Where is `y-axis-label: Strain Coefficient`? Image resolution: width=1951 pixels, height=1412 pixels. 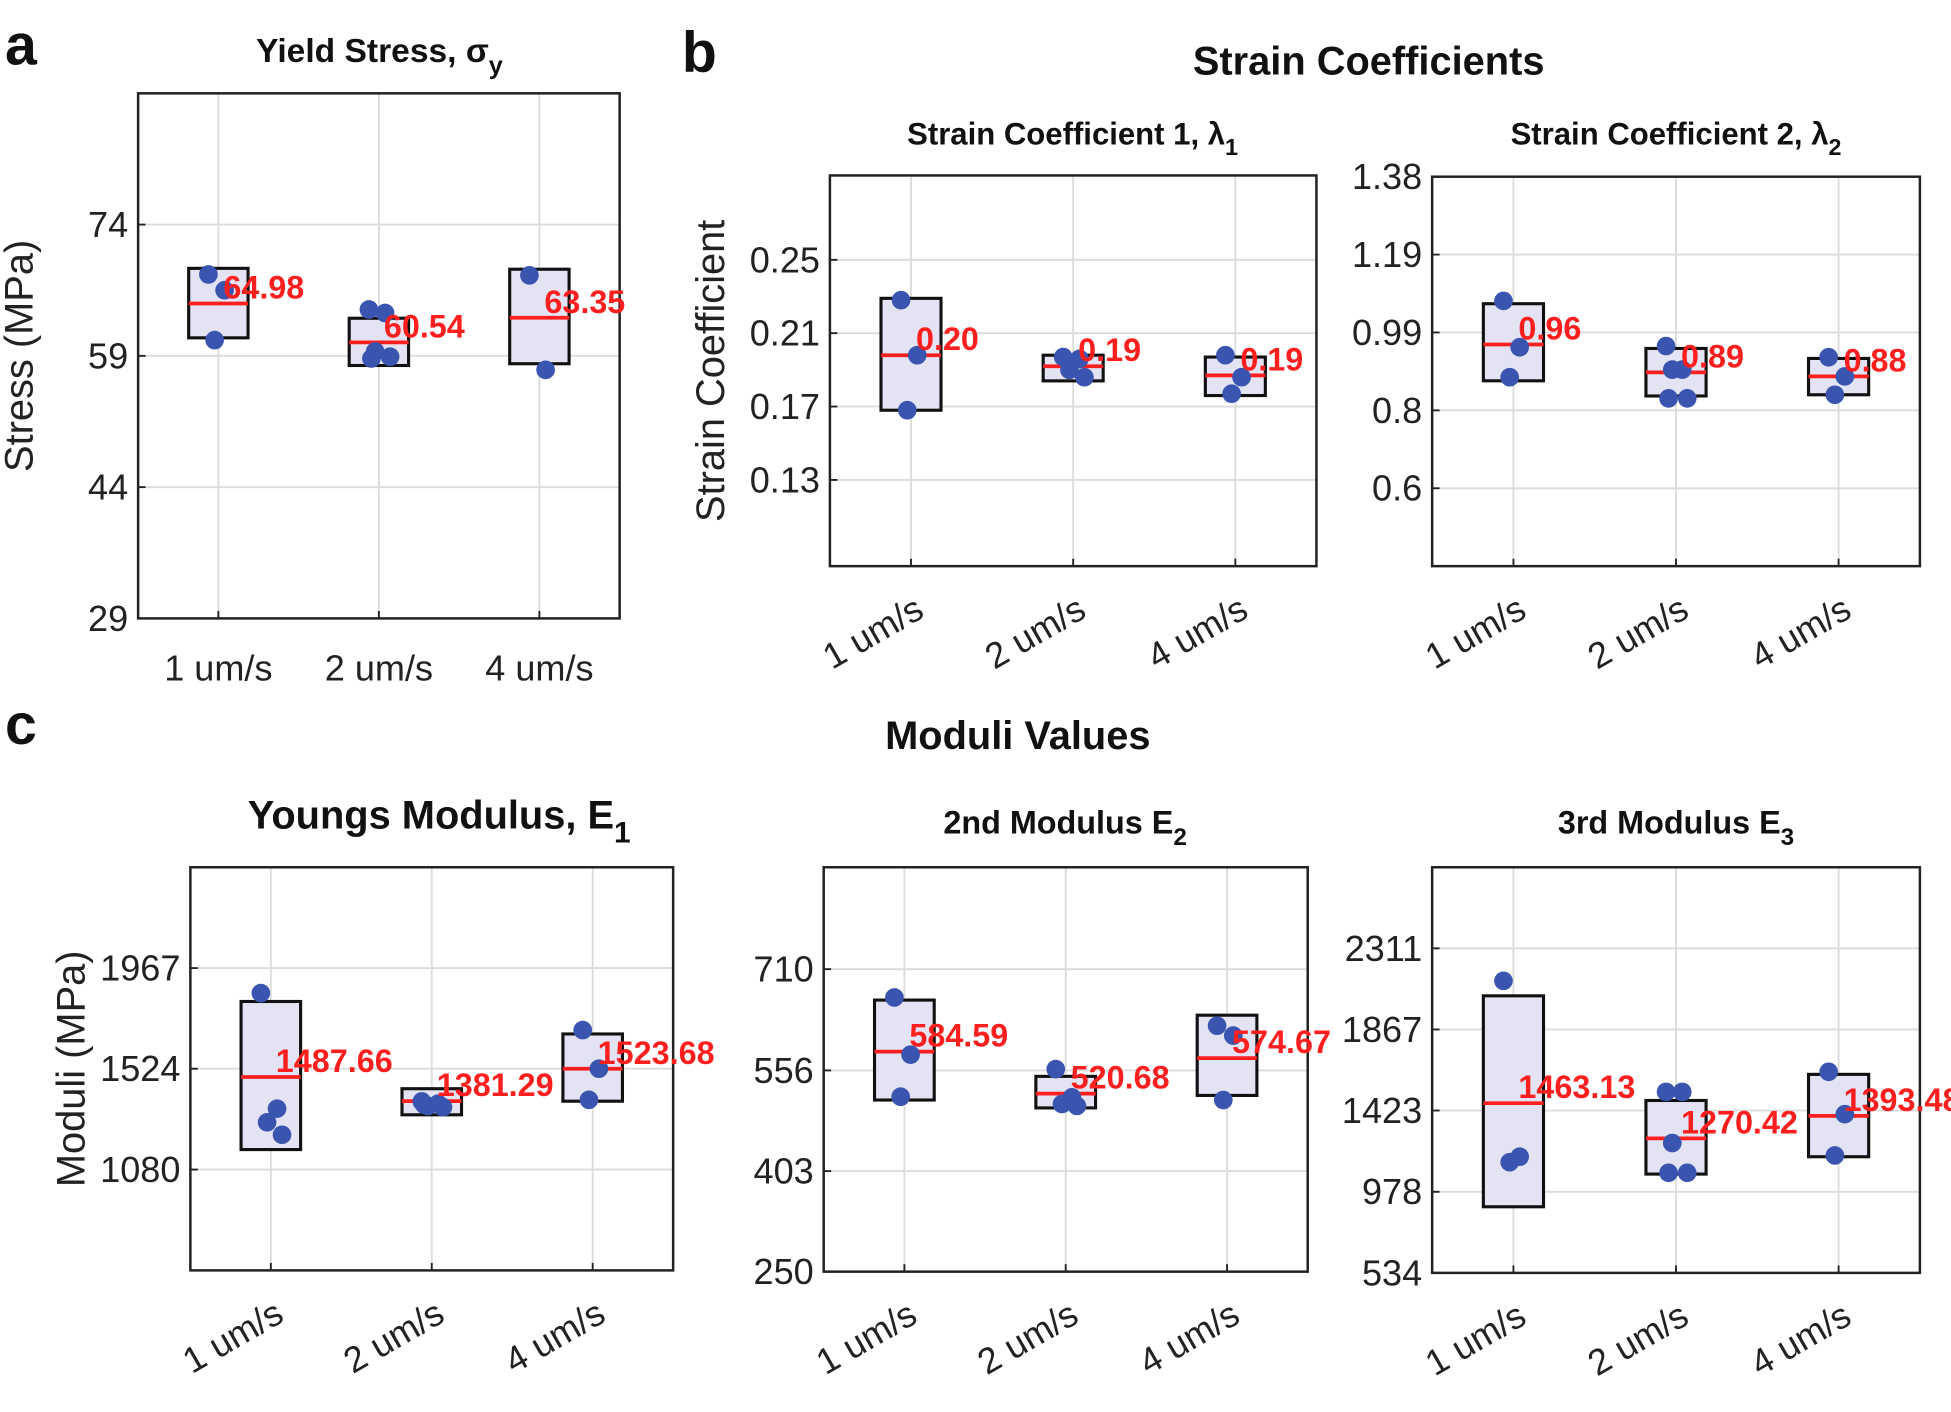
y-axis-label: Strain Coefficient is located at coordinates (711, 371).